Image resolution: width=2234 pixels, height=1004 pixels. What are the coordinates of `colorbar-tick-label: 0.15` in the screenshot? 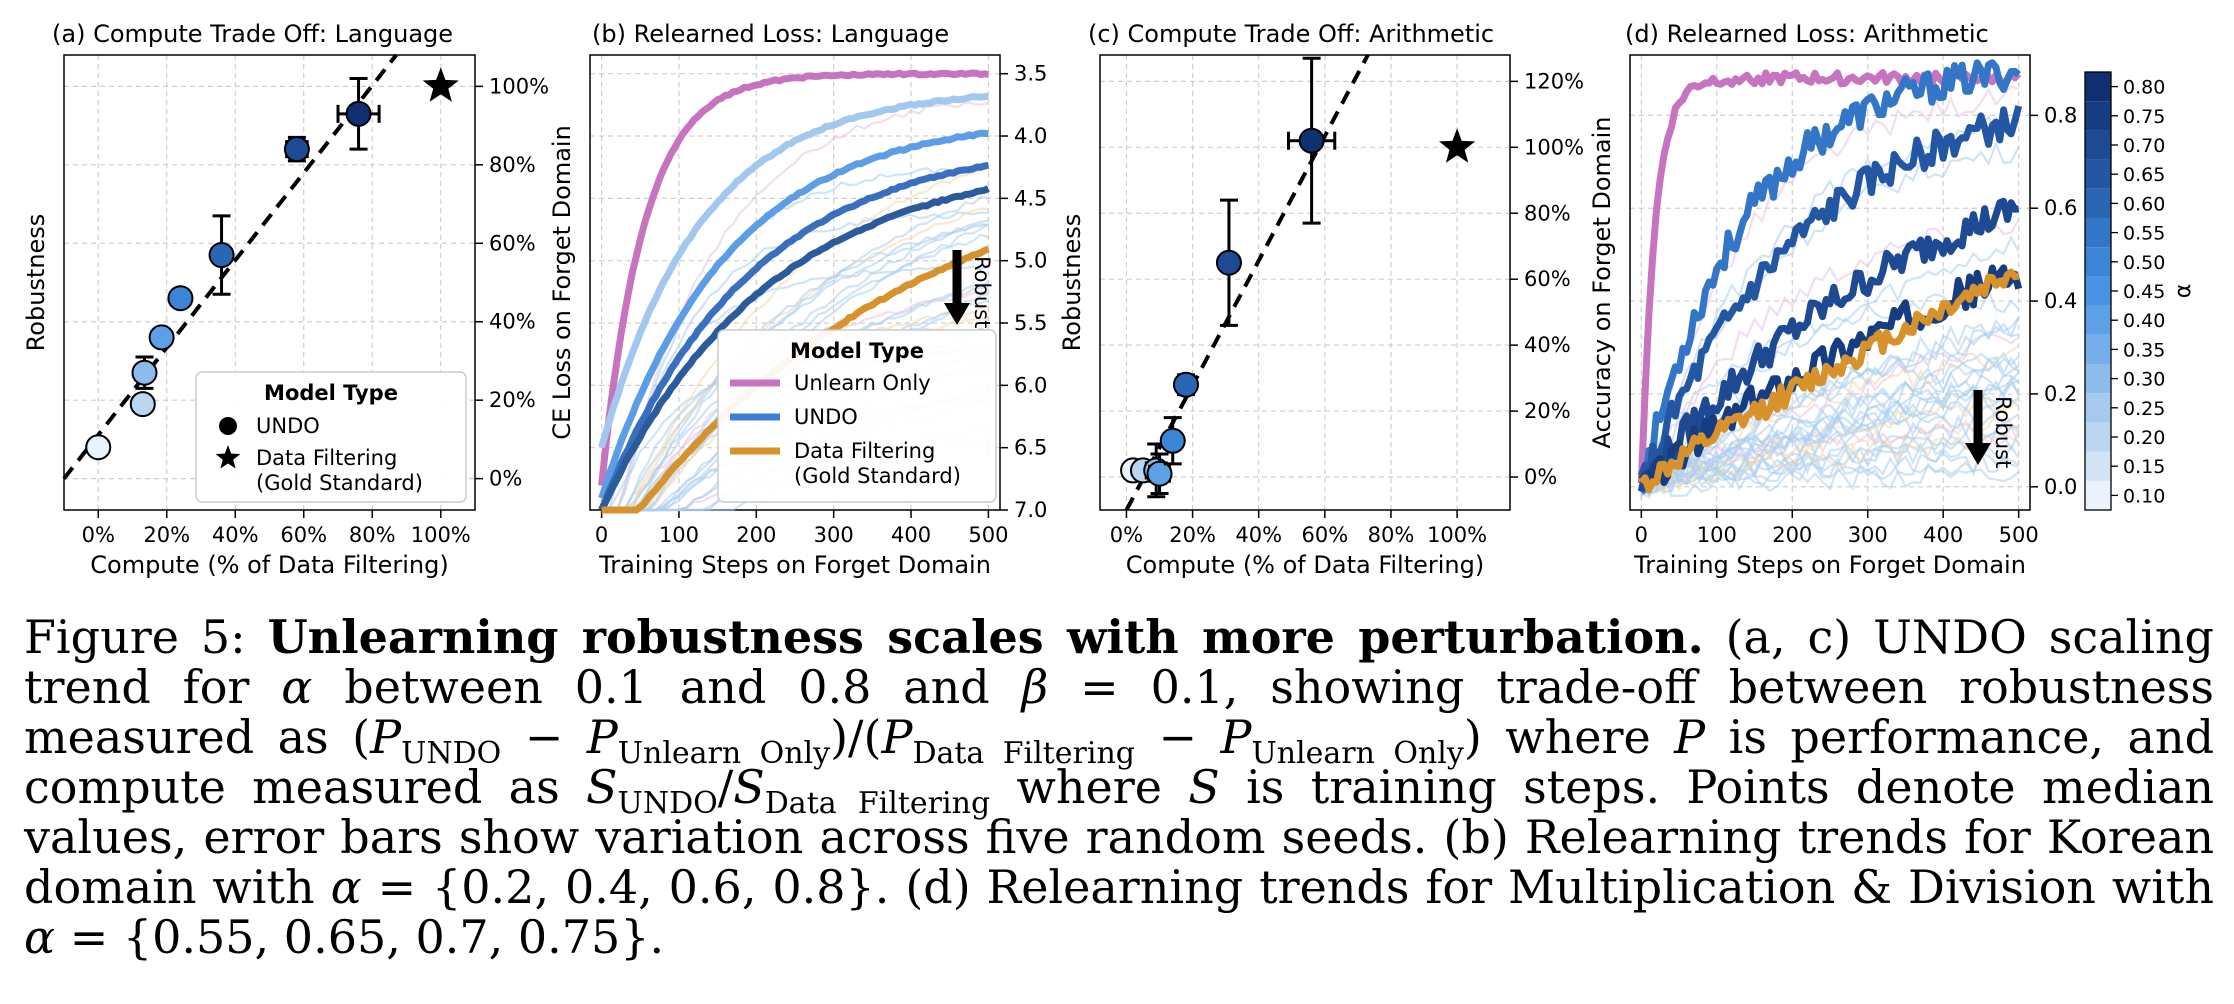 It's located at (2144, 467).